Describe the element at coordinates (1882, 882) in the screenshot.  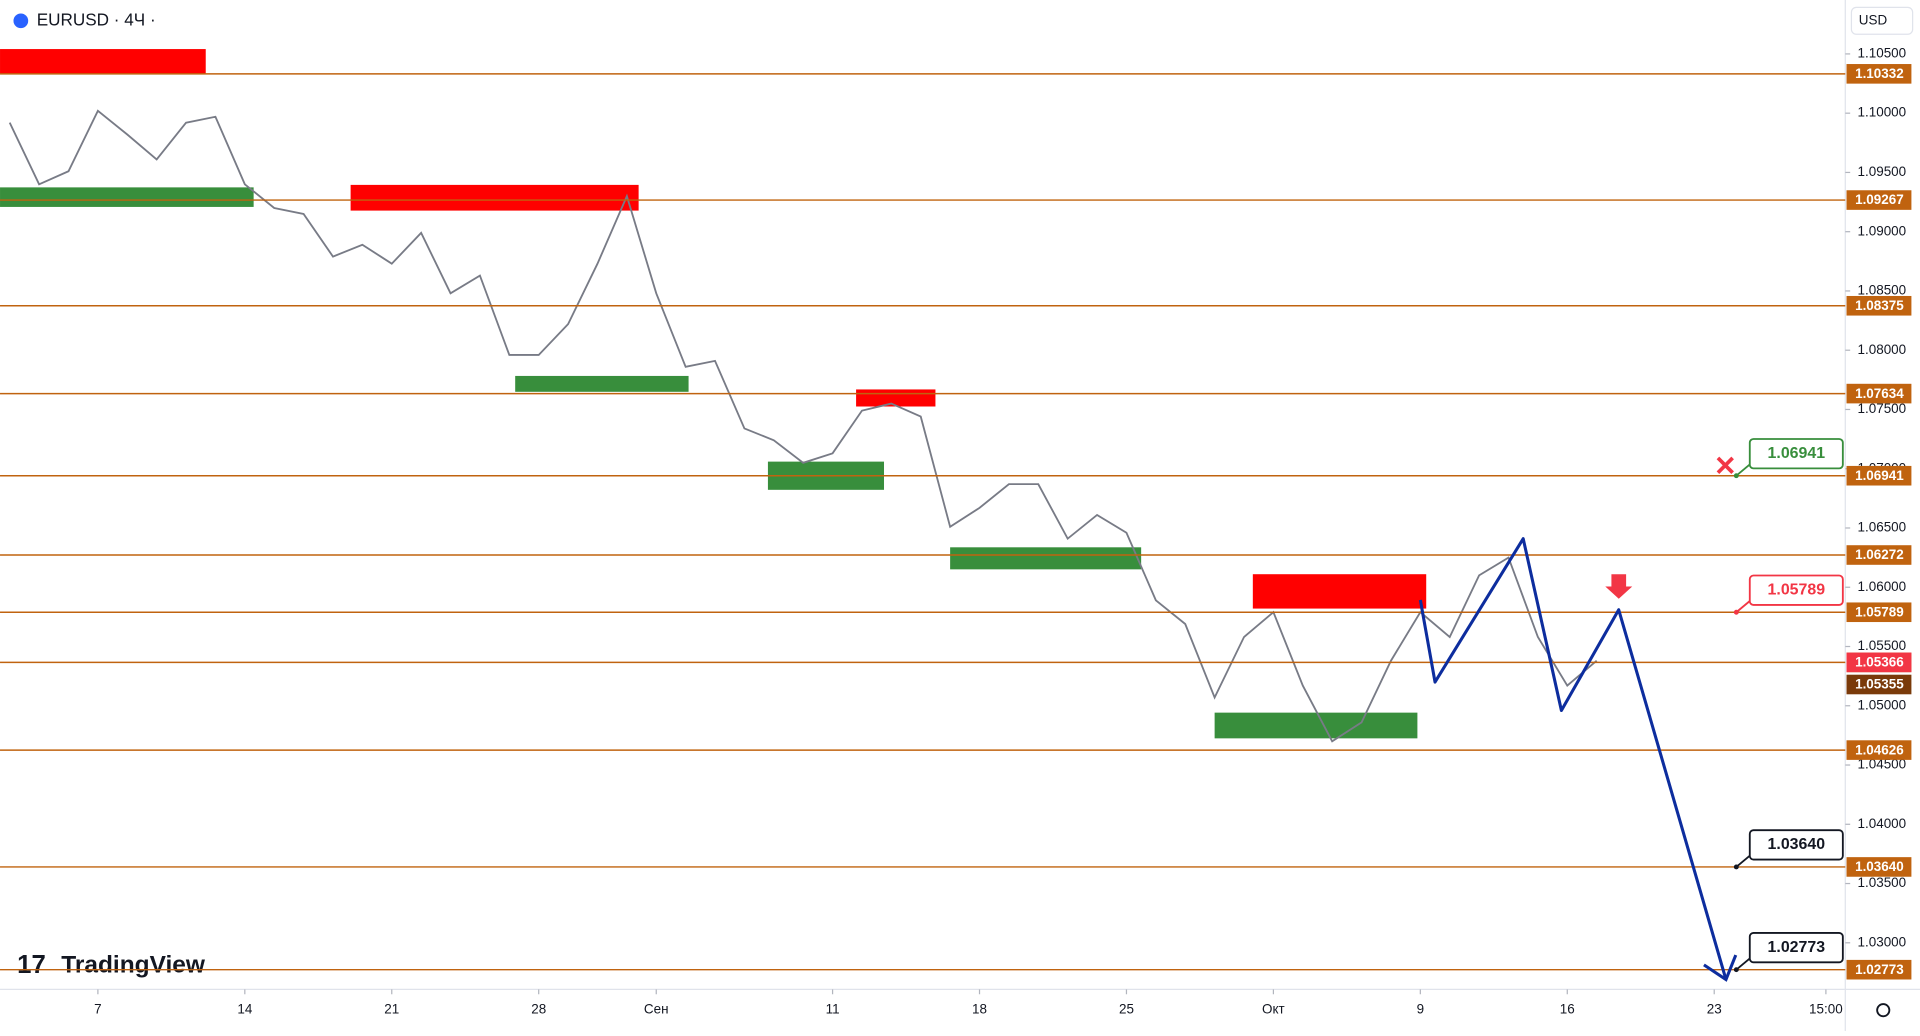
I see `y-tick-label: 1.03500` at that location.